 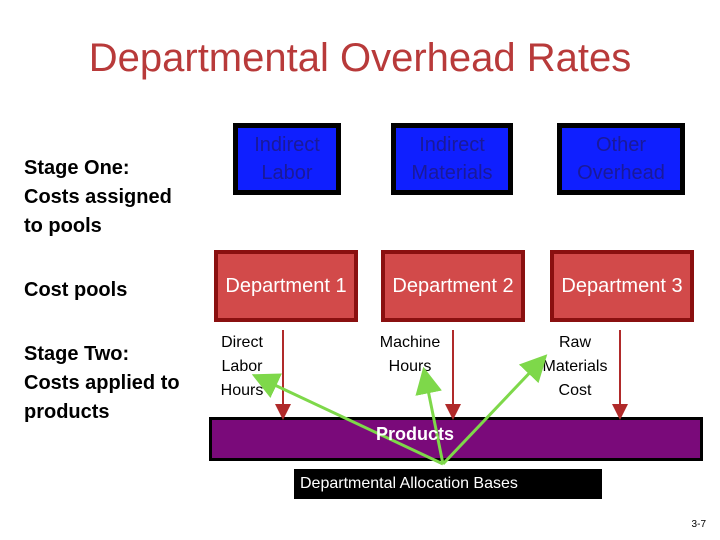 I want to click on department-1-box: Department 1, so click(x=286, y=286).